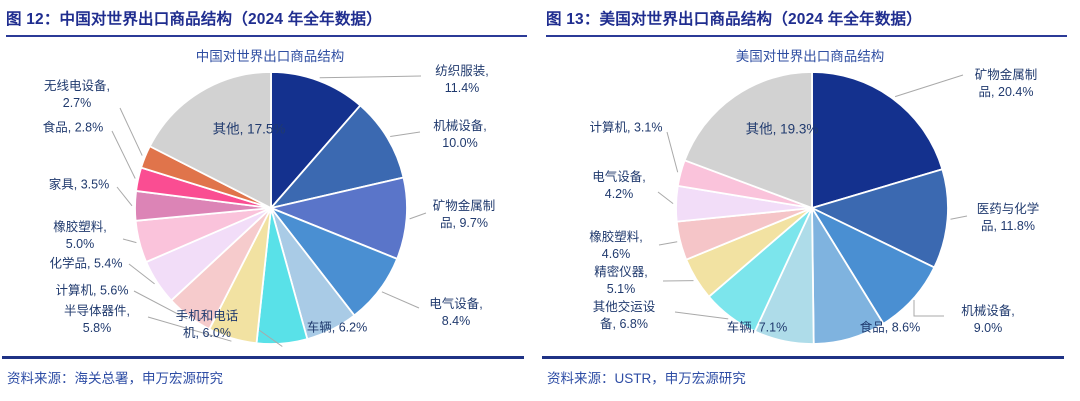 This screenshot has height=401, width=1080. I want to click on slice-label-电气设备: 电气设备, 4.2%, so click(619, 185).